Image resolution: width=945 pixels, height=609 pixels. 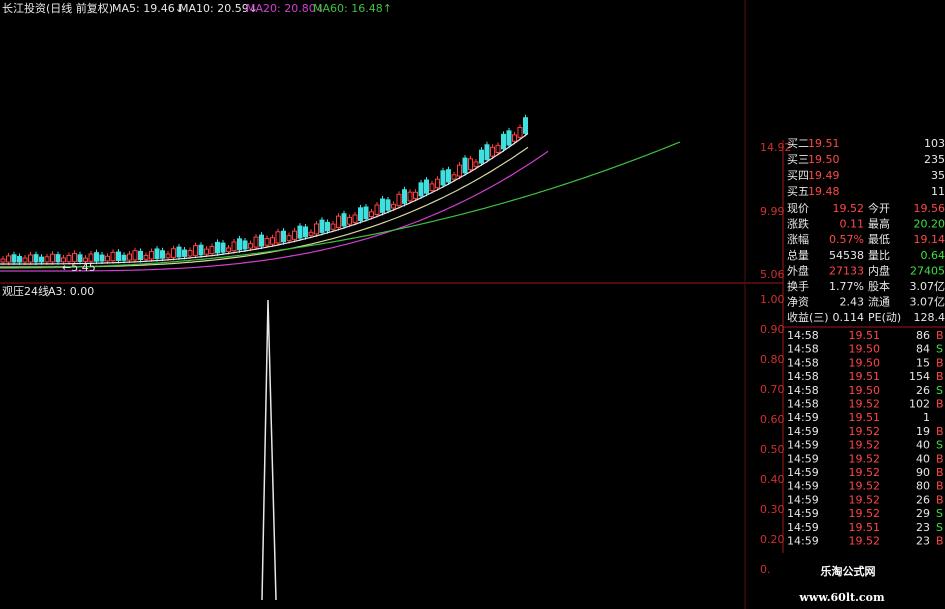 What do you see at coordinates (772, 479) in the screenshot?
I see `indicator-axis-label: 0.40` at bounding box center [772, 479].